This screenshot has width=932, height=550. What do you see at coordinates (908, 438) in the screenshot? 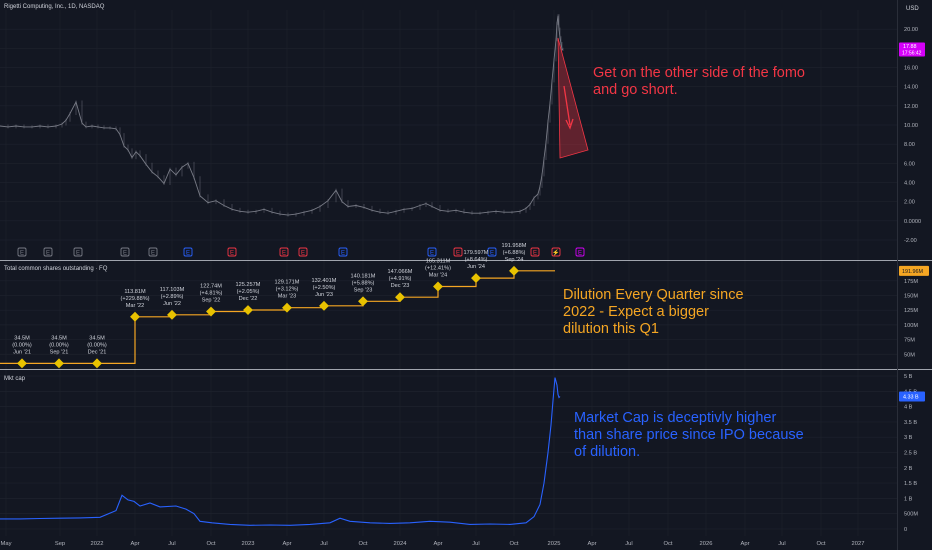
I see `mktcap-tick-label: 3 B` at bounding box center [908, 438].